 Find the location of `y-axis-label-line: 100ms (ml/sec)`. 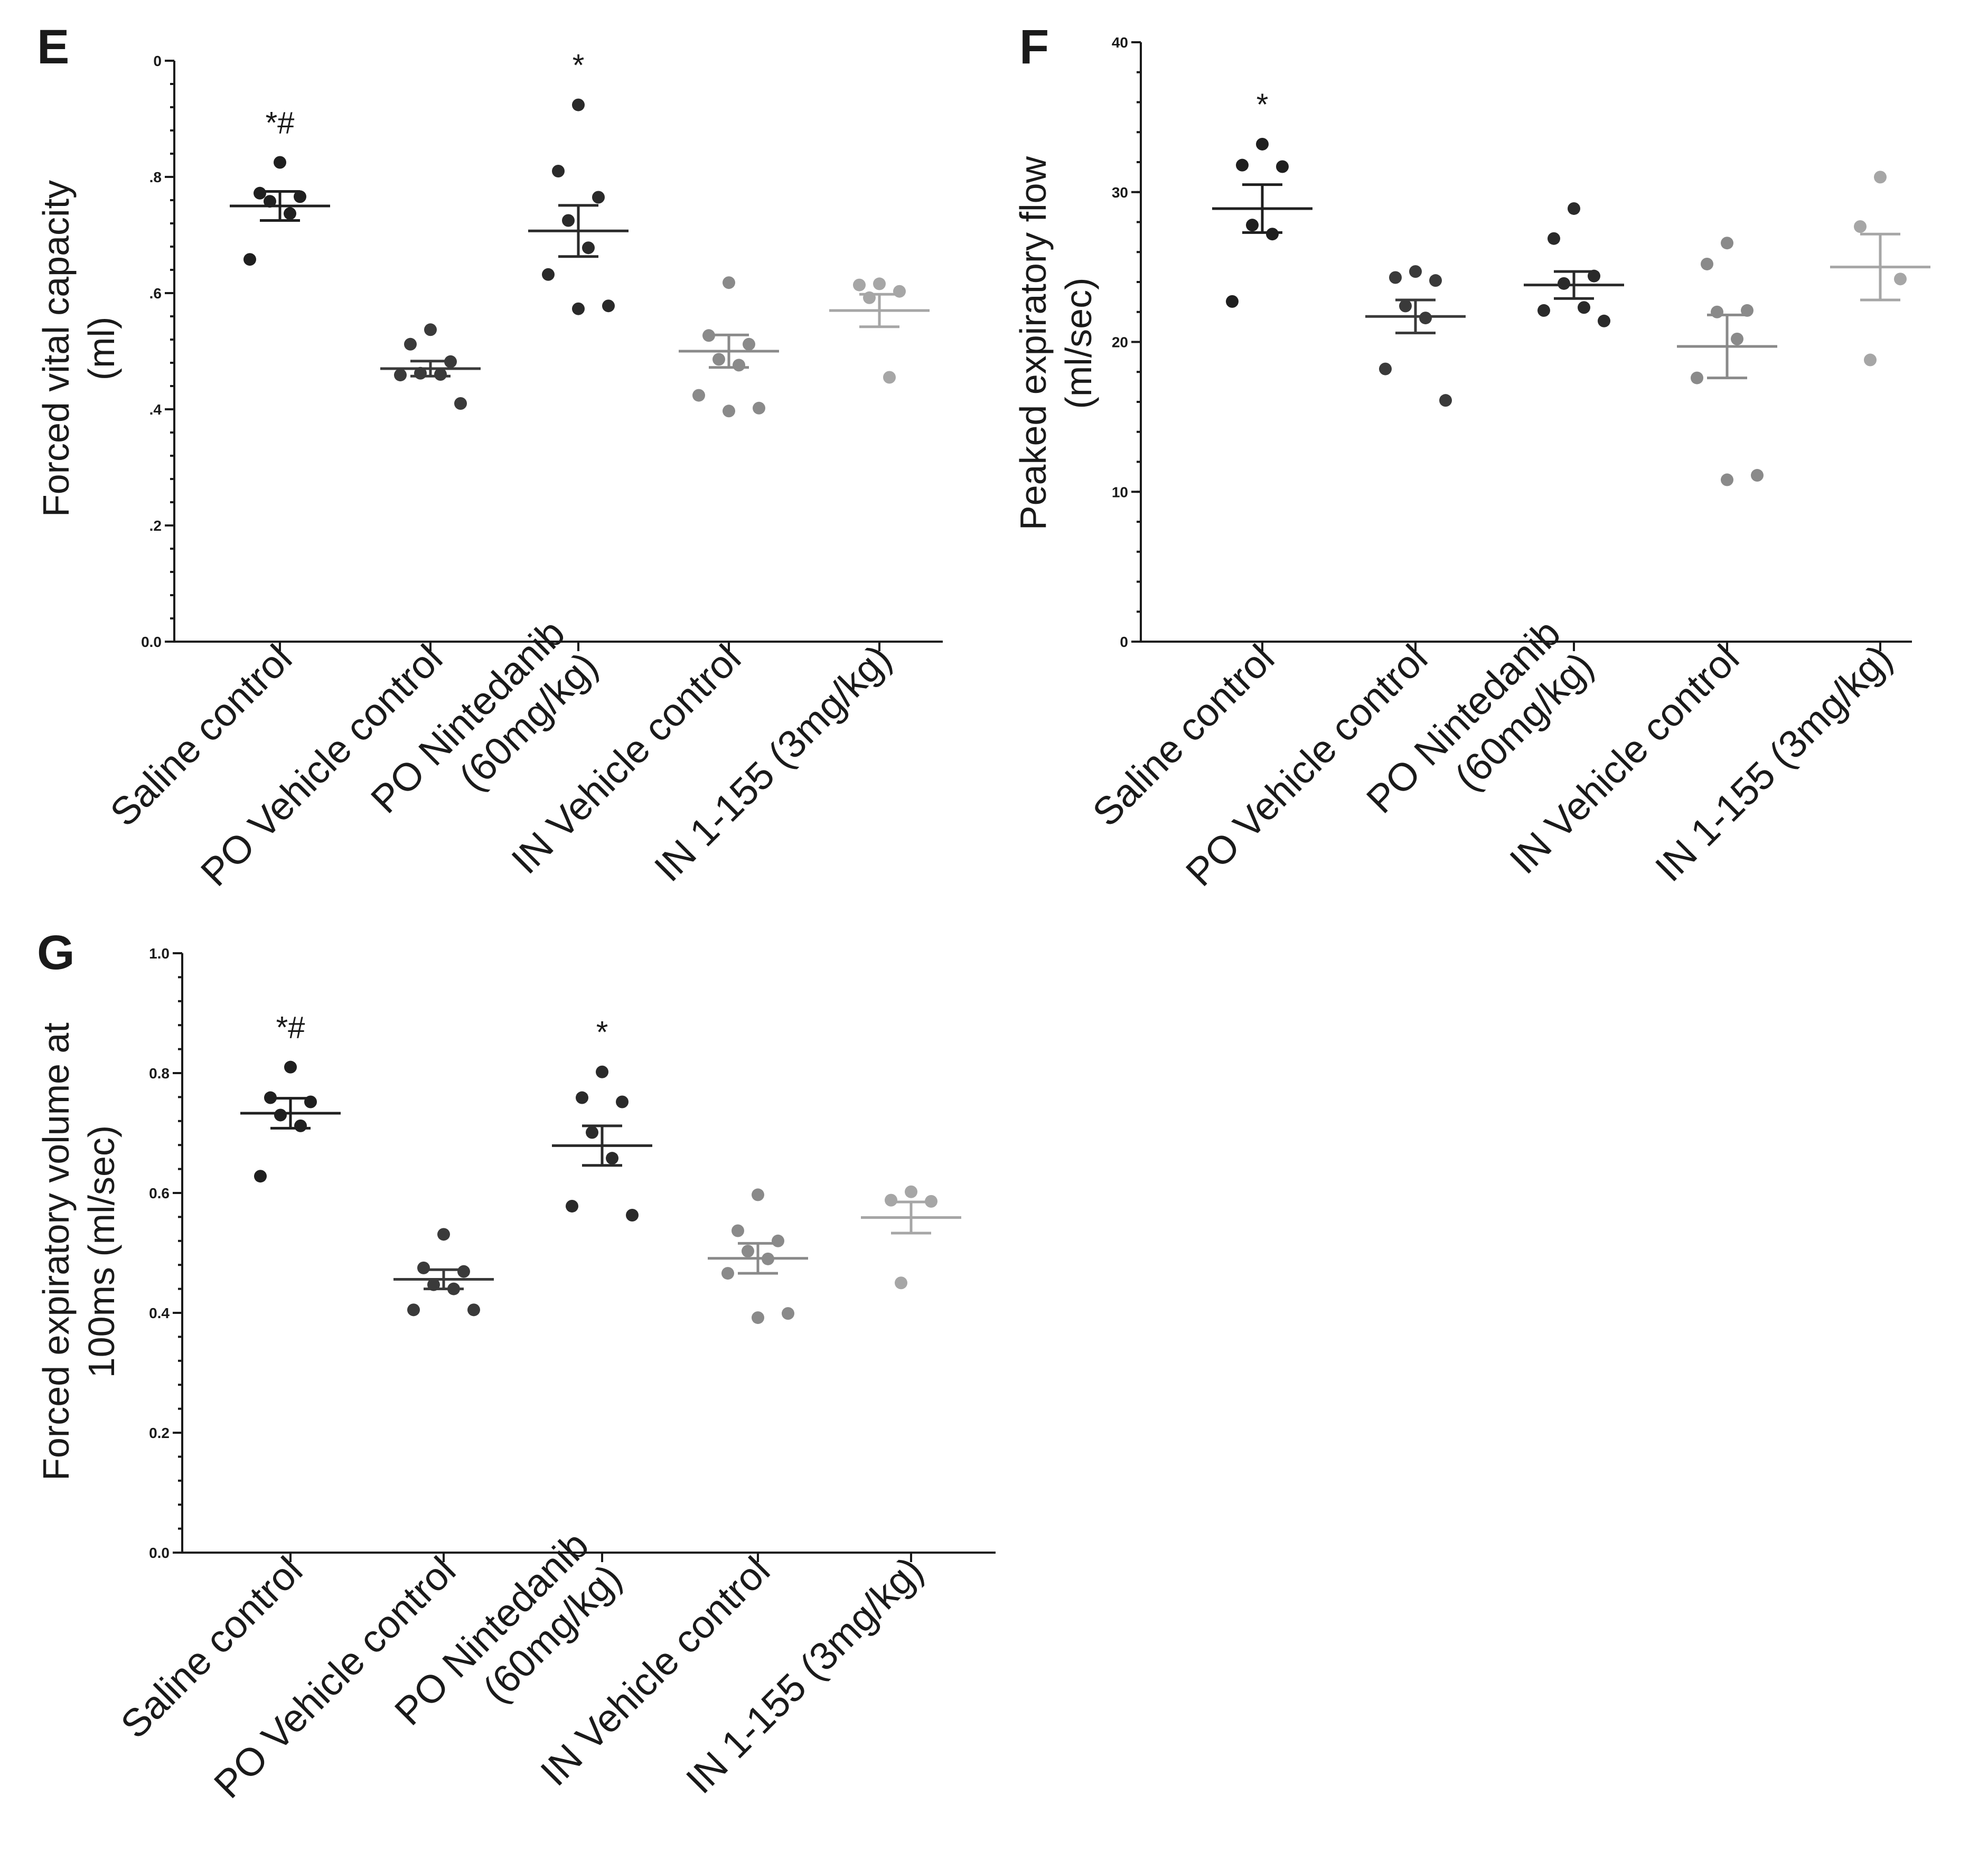

y-axis-label-line: 100ms (ml/sec) is located at coordinates (102, 1251).